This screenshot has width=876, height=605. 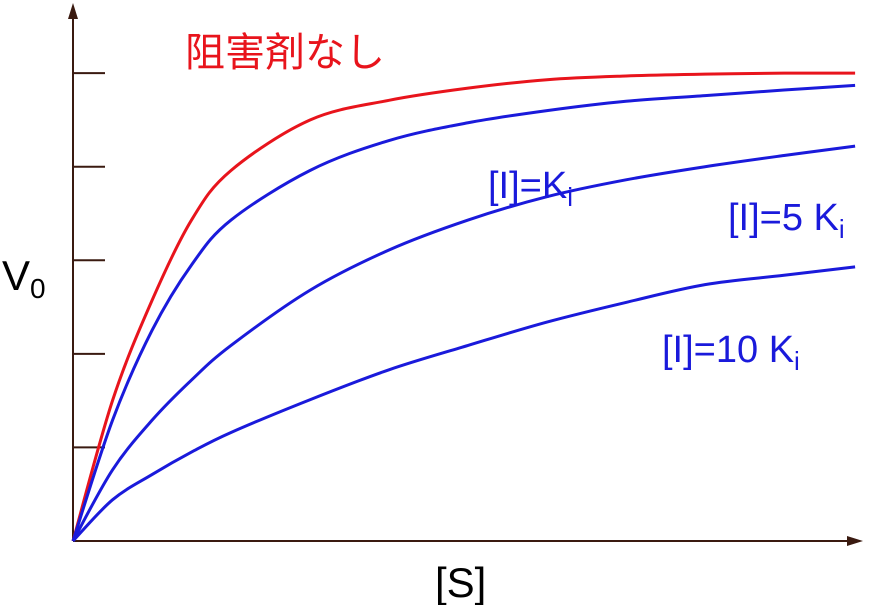 What do you see at coordinates (460, 582) in the screenshot?
I see `x-axis-label: [S]` at bounding box center [460, 582].